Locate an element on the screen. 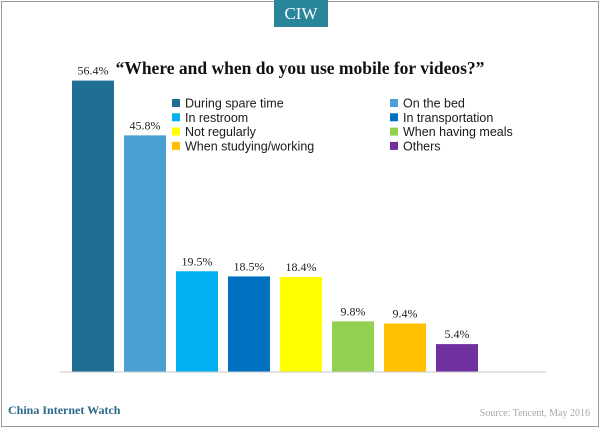 Image resolution: width=600 pixels, height=428 pixels. bar-in-restroom is located at coordinates (197, 321).